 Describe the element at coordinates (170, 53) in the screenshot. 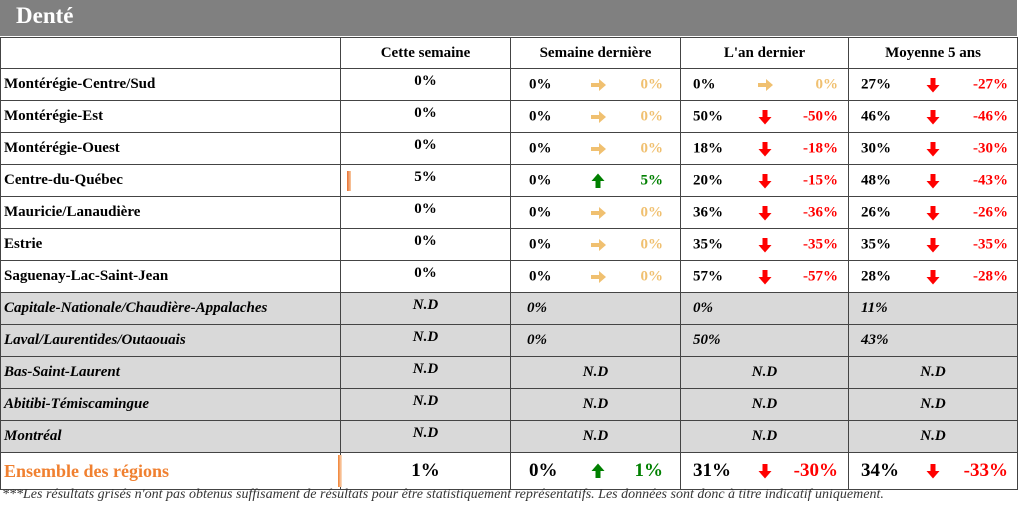

I see `header-region` at that location.